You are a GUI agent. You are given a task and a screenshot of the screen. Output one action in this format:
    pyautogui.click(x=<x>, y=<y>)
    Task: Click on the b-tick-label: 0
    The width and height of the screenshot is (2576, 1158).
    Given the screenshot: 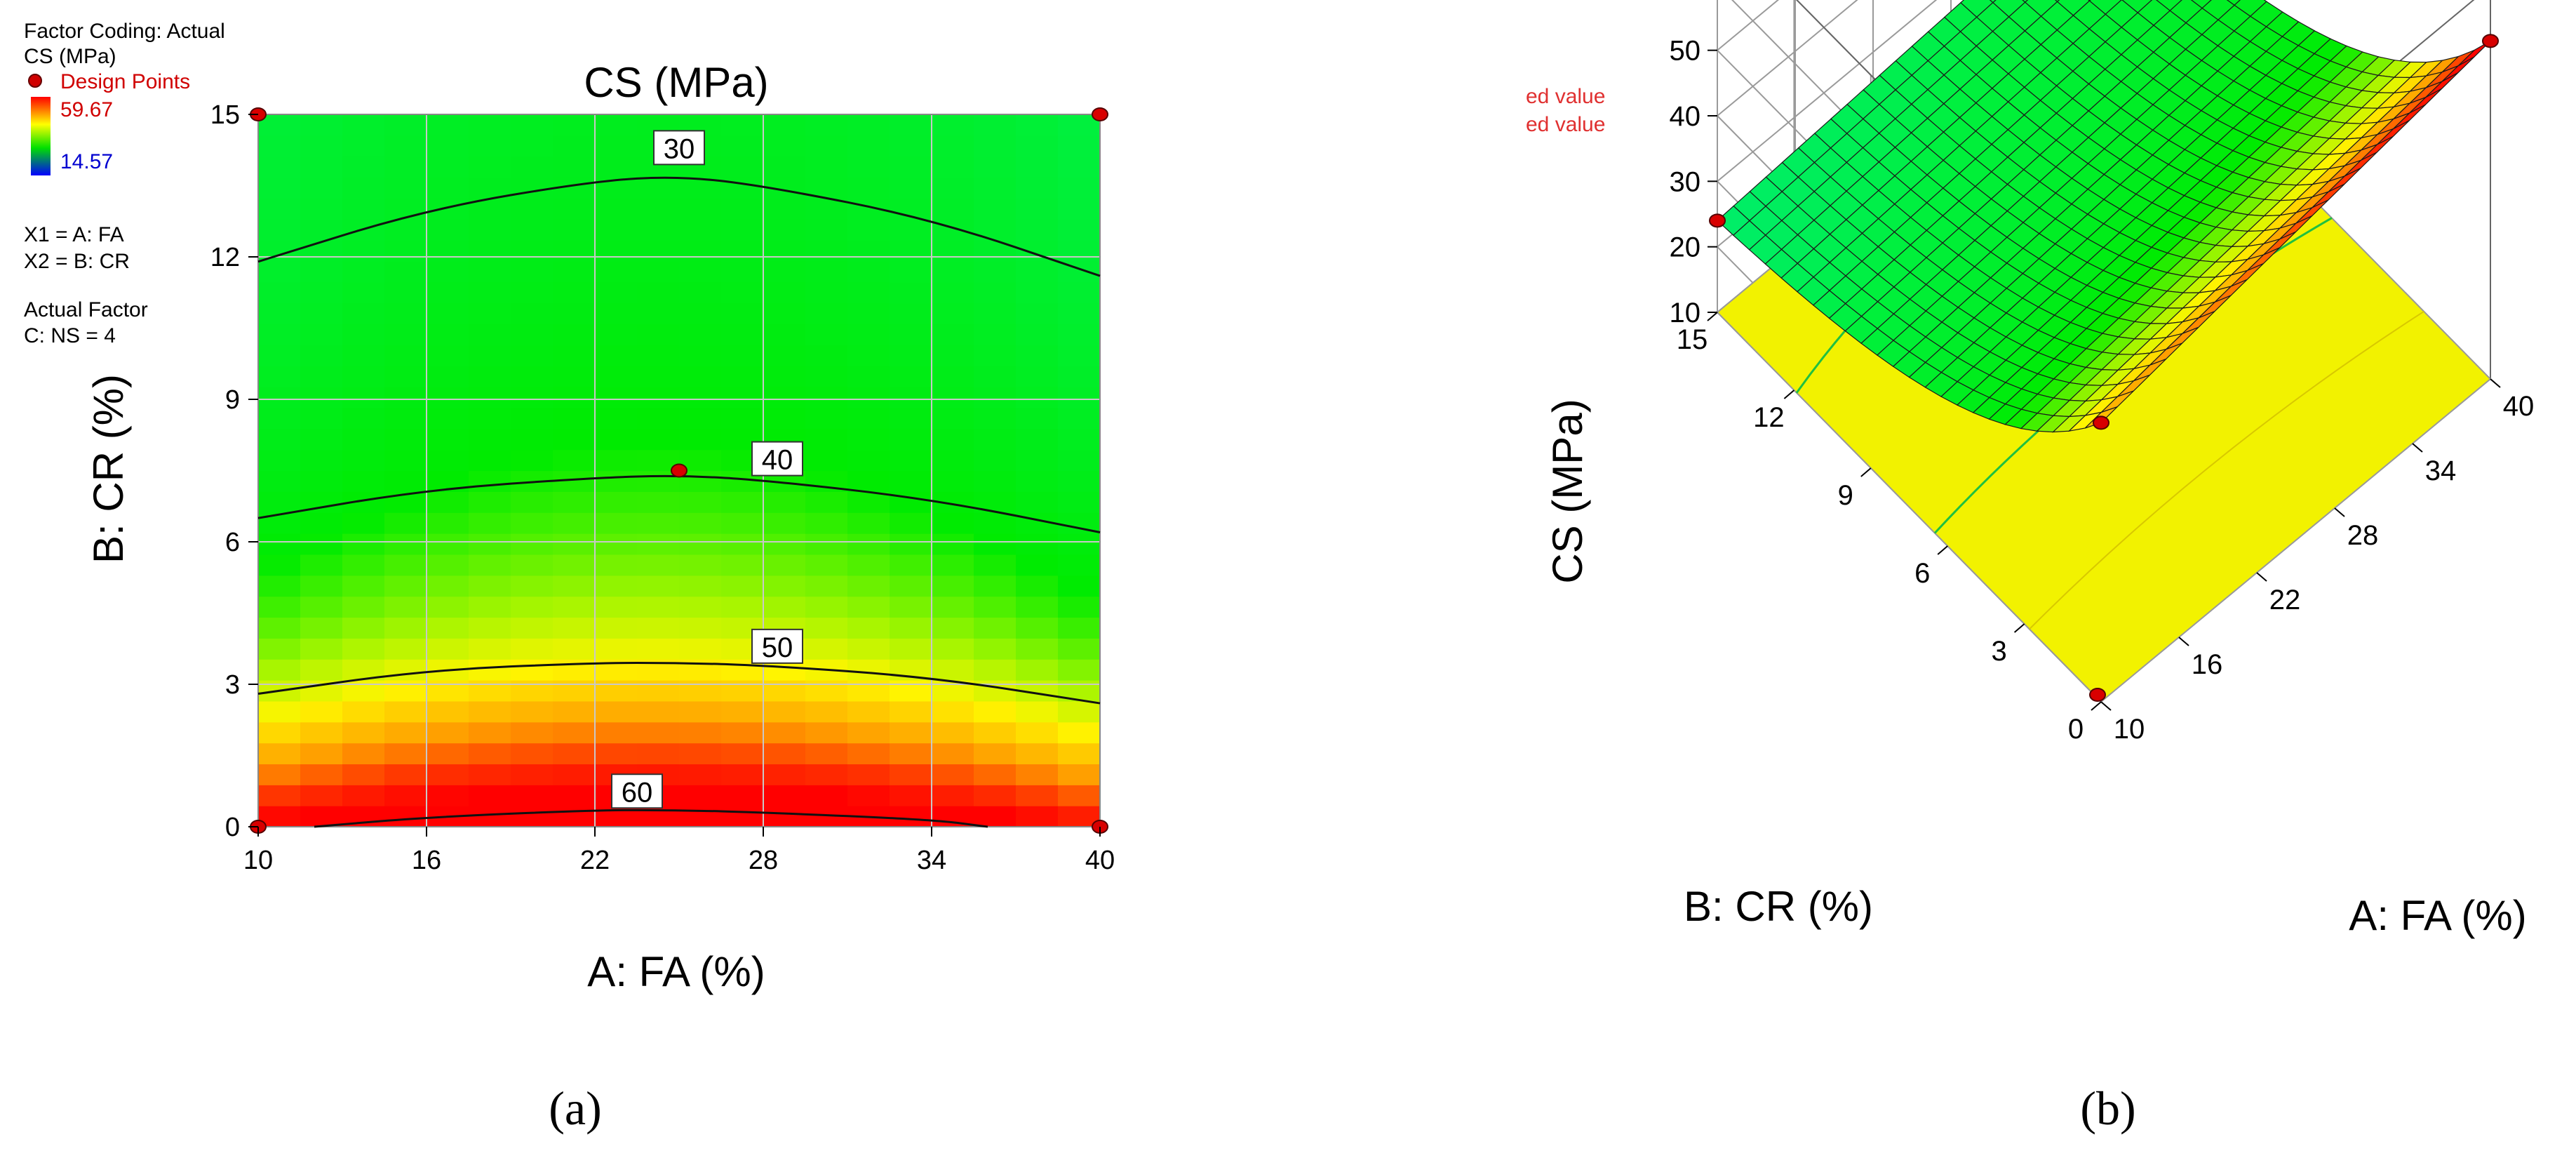 What is the action you would take?
    pyautogui.click(x=2076, y=729)
    